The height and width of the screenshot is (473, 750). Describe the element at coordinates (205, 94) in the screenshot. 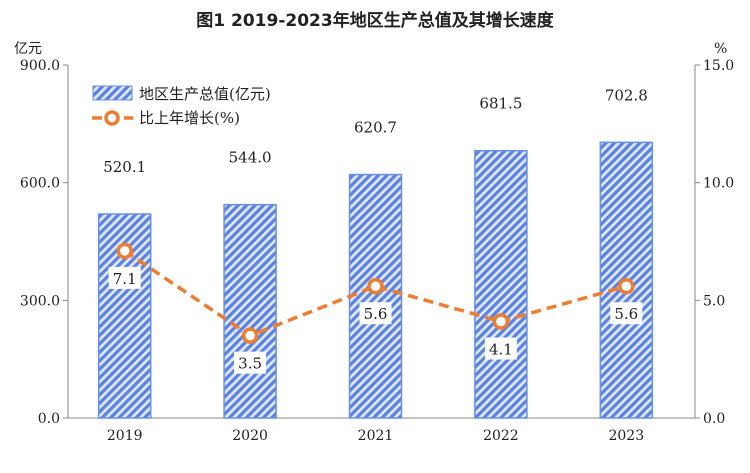

I see `legend-bar-label: 地区生产总值(亿元)` at that location.